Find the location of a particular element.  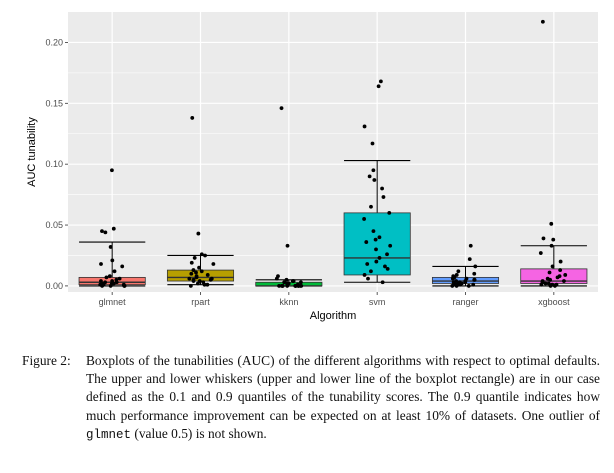

y-tick-label: 0.00 is located at coordinates (54, 286).